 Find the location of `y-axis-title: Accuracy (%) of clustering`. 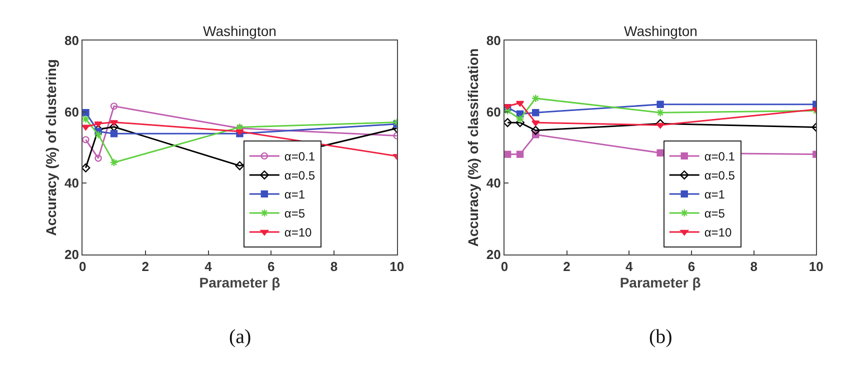

y-axis-title: Accuracy (%) of clustering is located at coordinates (51, 147).